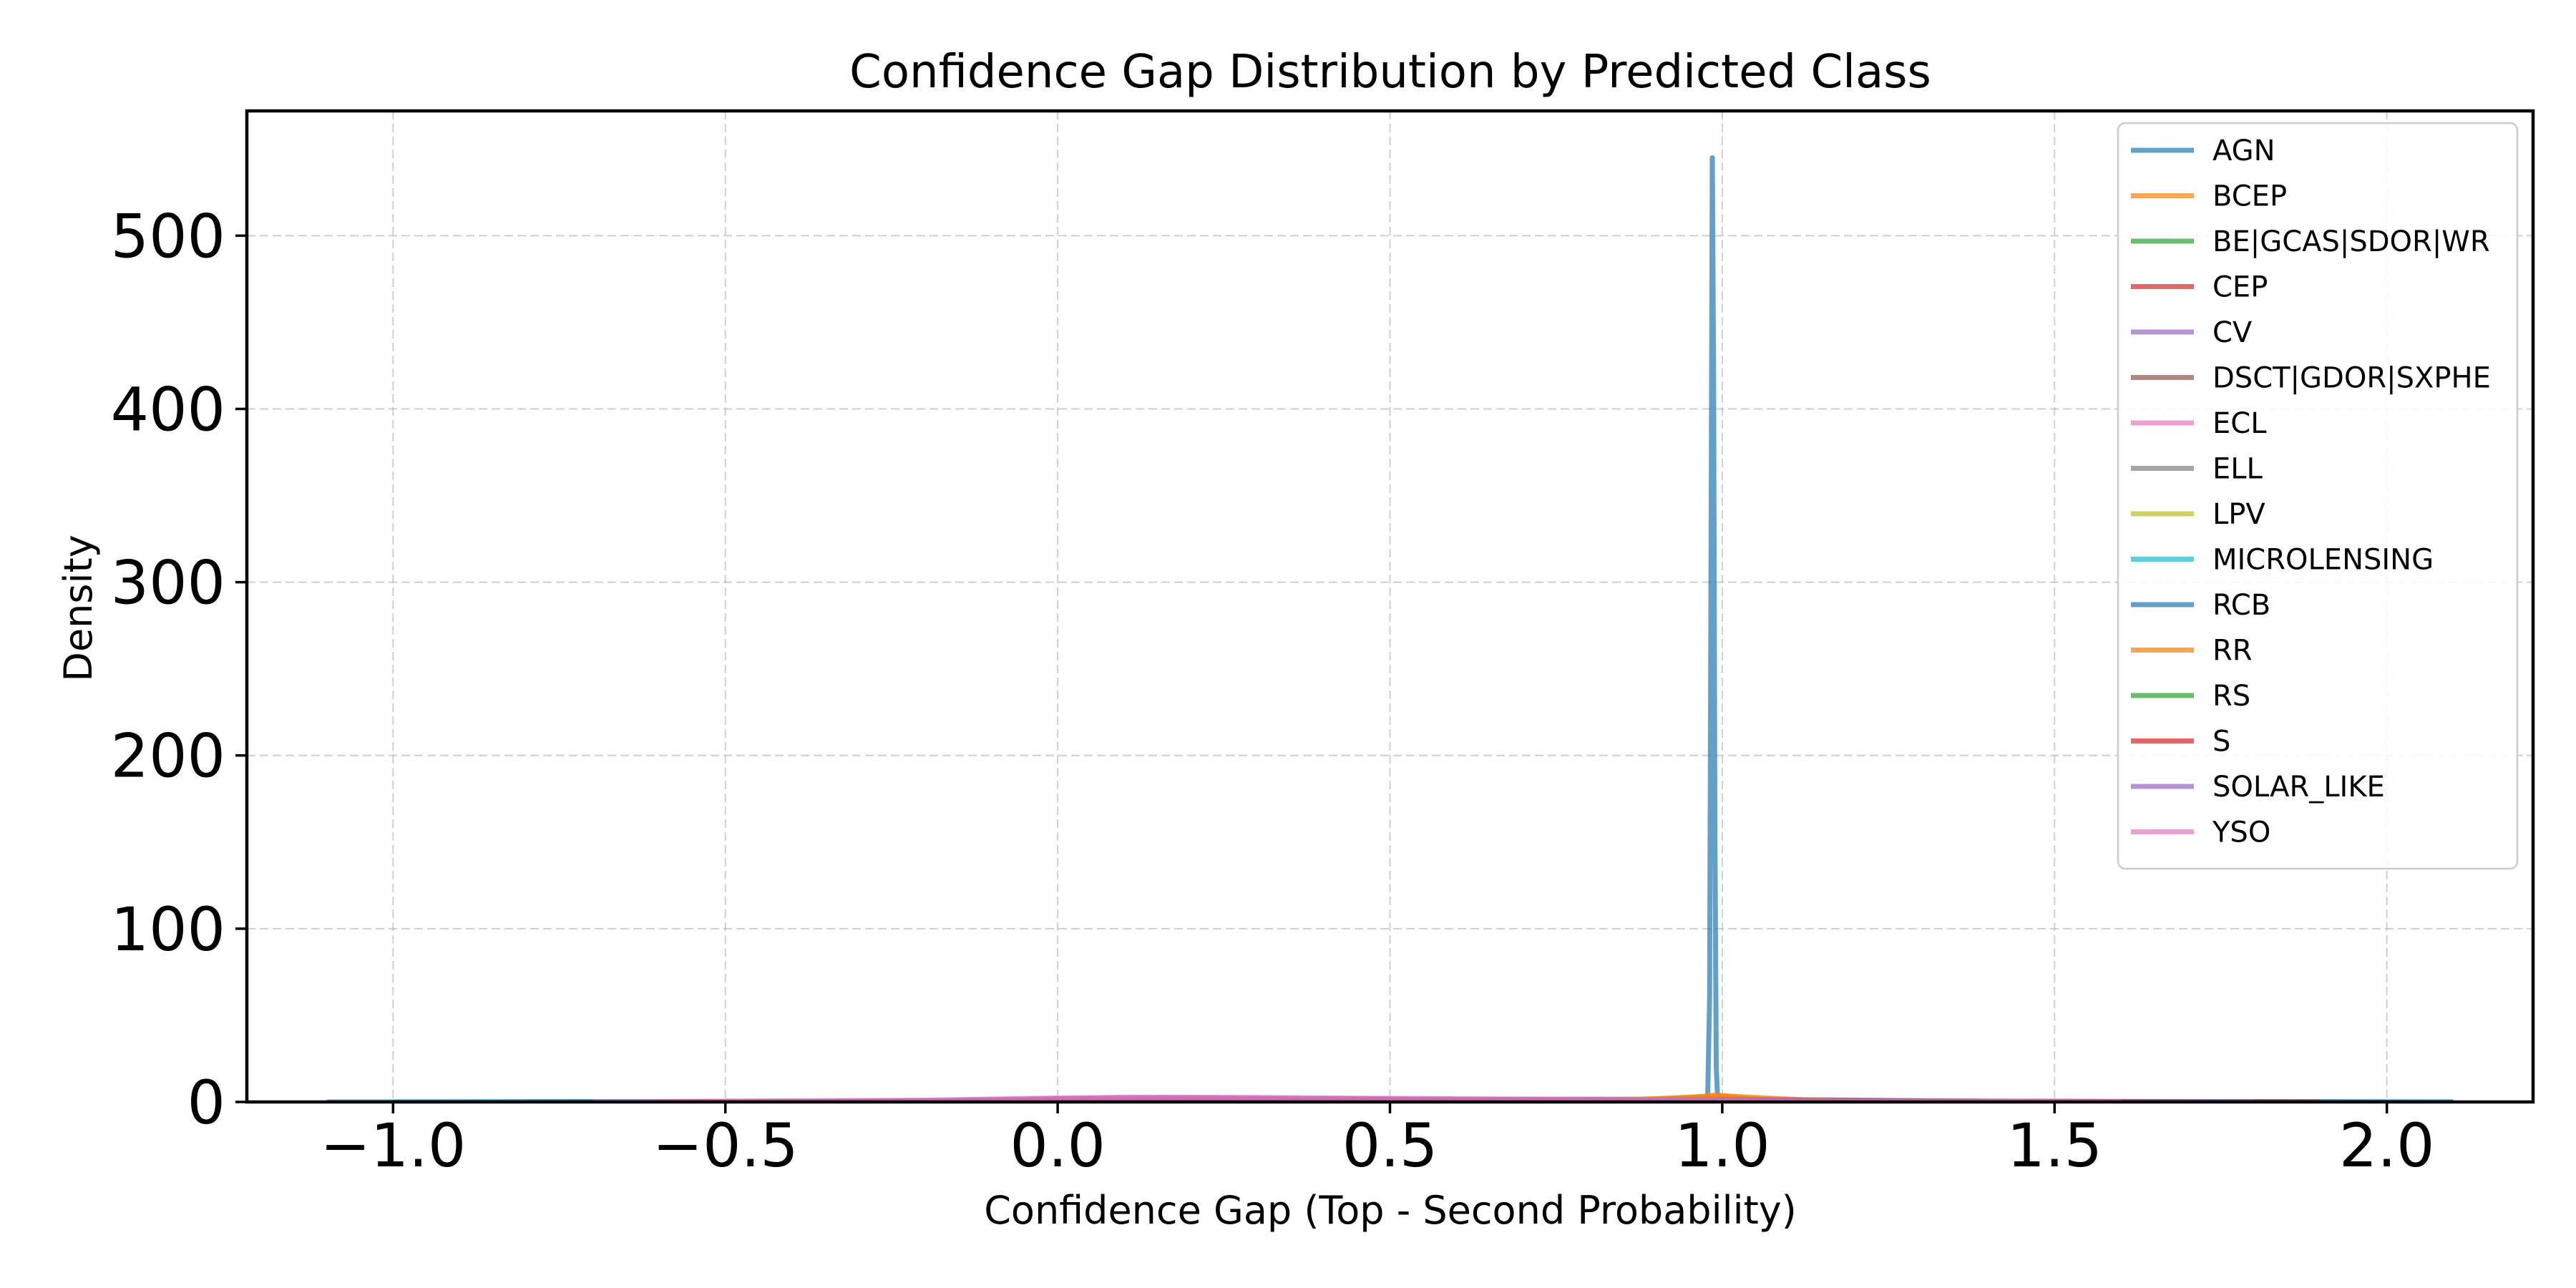 The width and height of the screenshot is (2576, 1288). Describe the element at coordinates (2231, 696) in the screenshot. I see `legend-label: RS` at that location.